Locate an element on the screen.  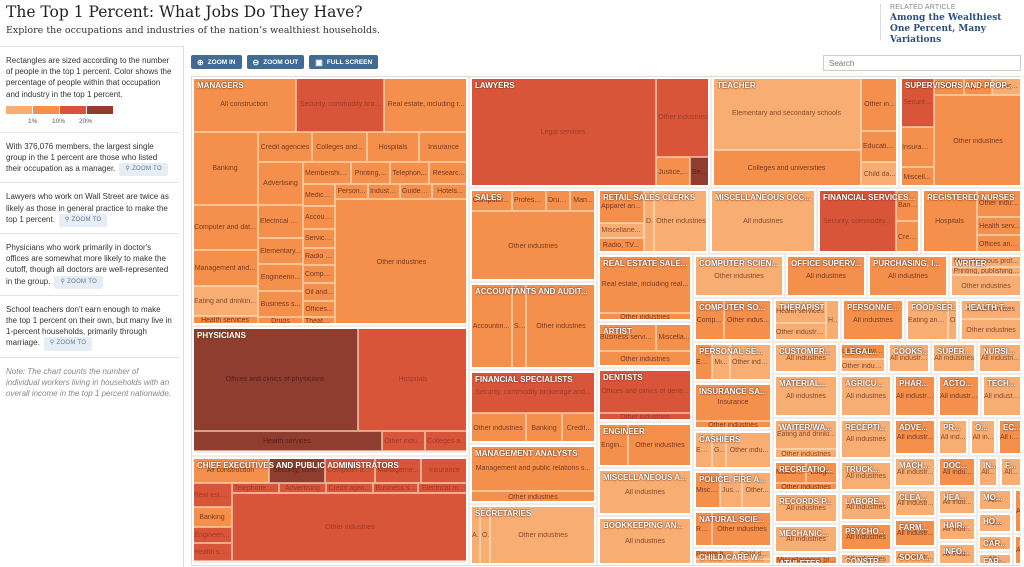
search-input is located at coordinates (922, 63).